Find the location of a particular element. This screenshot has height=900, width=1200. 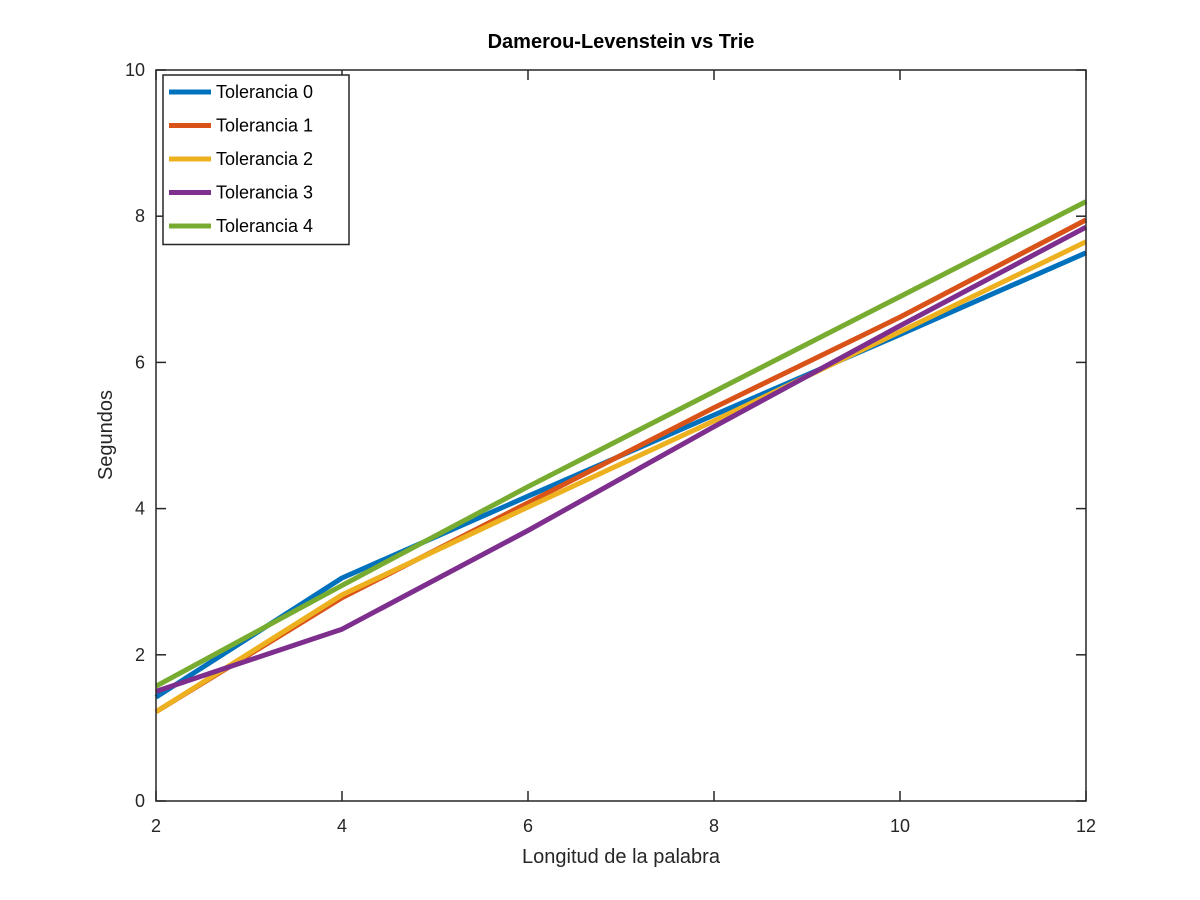

x-tick-label: 12 is located at coordinates (1086, 826).